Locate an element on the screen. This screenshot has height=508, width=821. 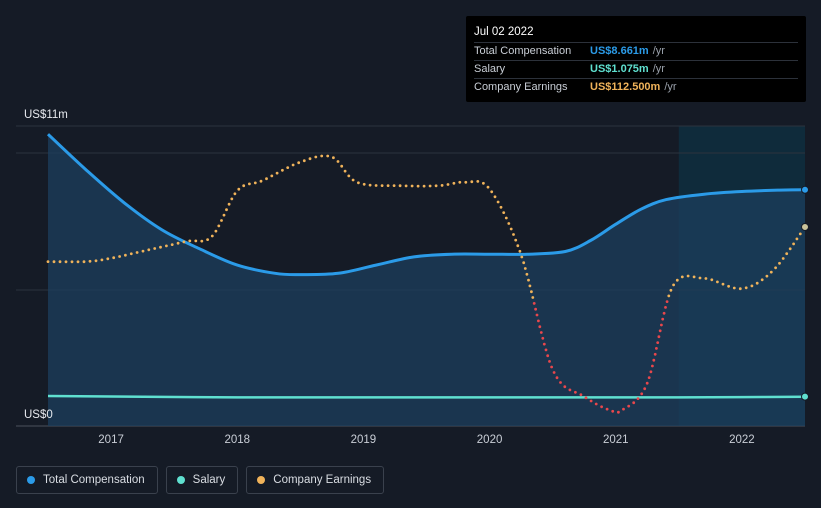
x-tick-label: 2018 is located at coordinates (237, 440).